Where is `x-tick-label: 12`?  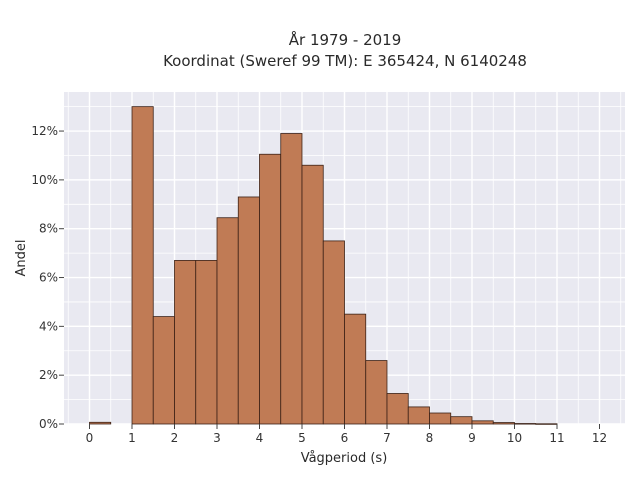
x-tick-label: 12 is located at coordinates (599, 438).